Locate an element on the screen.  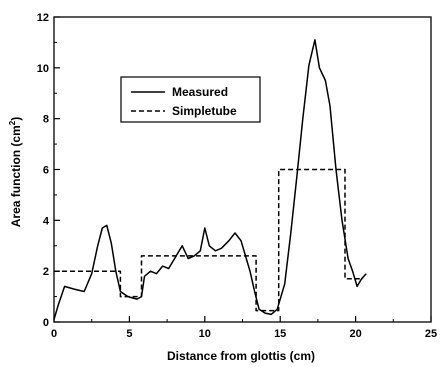
legend: Measured Simpletube is located at coordinates (190, 99).